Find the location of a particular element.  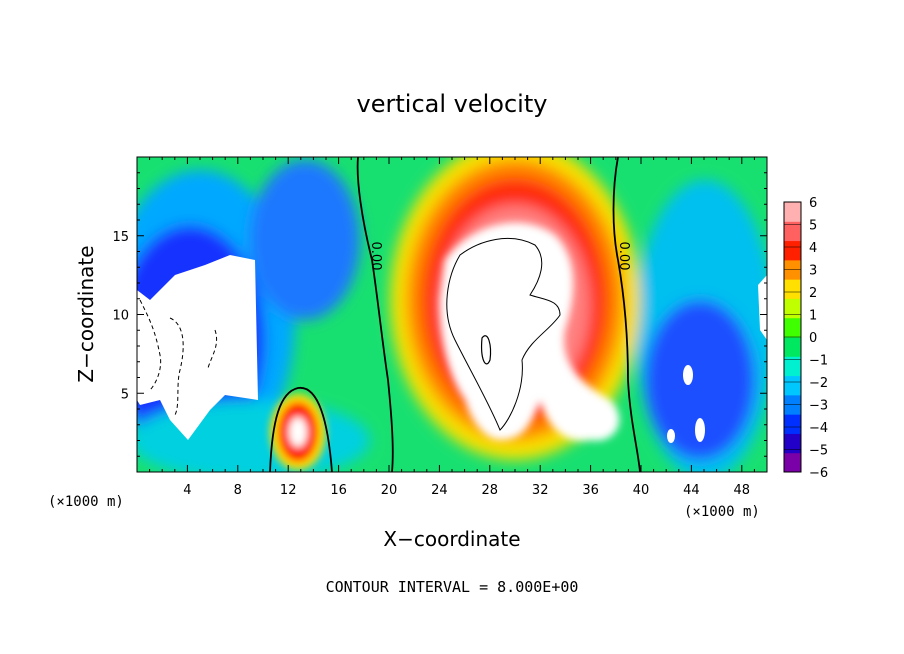

x-tick-label: 44 is located at coordinates (691, 490).